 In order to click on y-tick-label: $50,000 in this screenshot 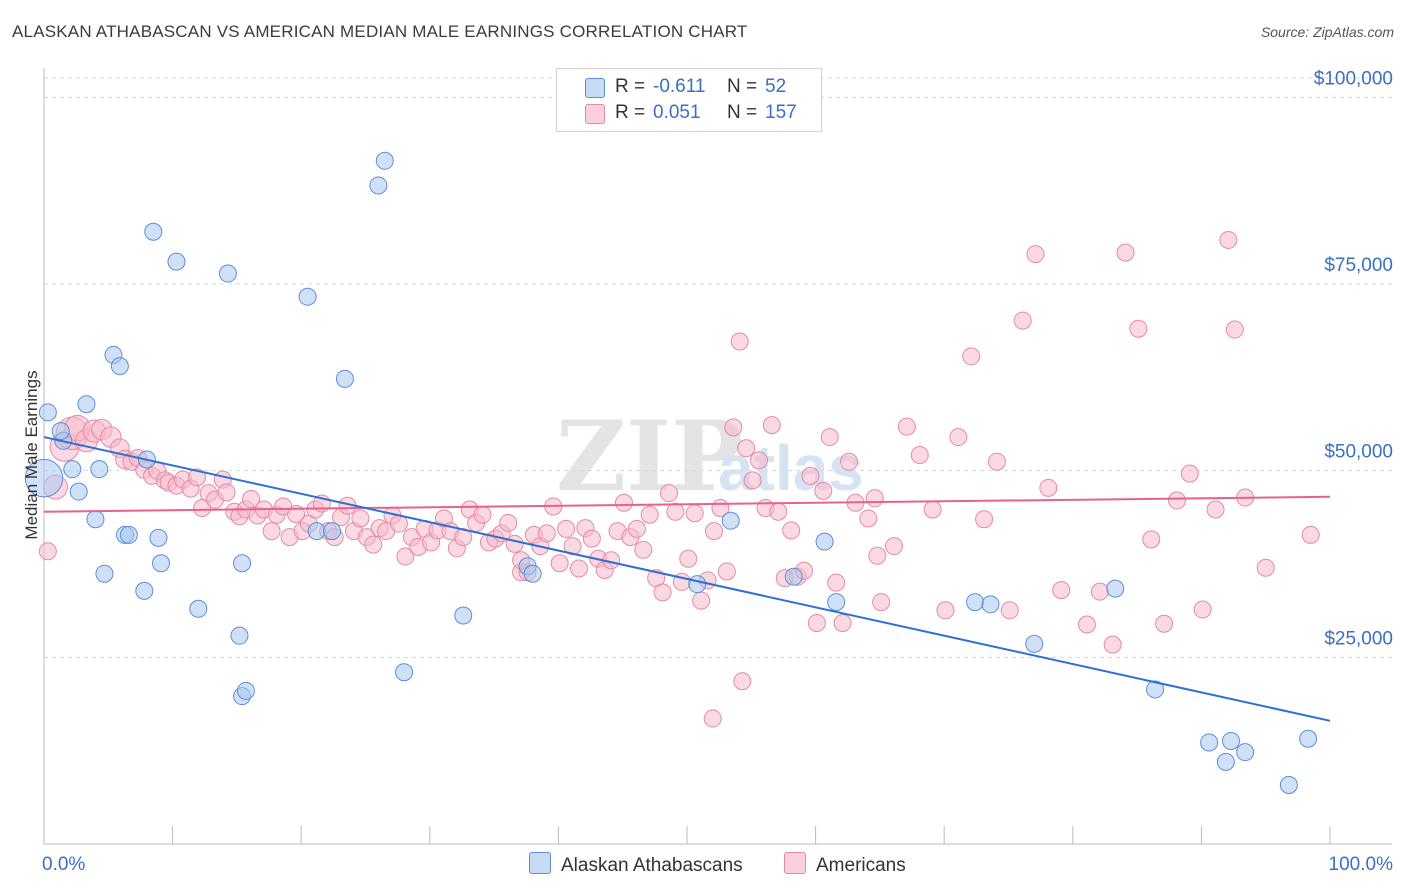, I will do `click(1358, 452)`.